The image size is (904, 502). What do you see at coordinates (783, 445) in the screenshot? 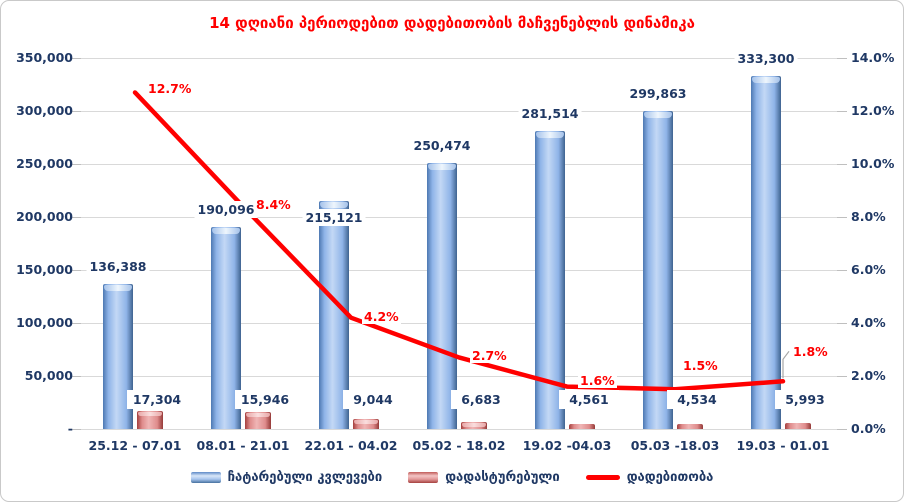
I see `x-category-label: 19.03 - 01.01` at bounding box center [783, 445].